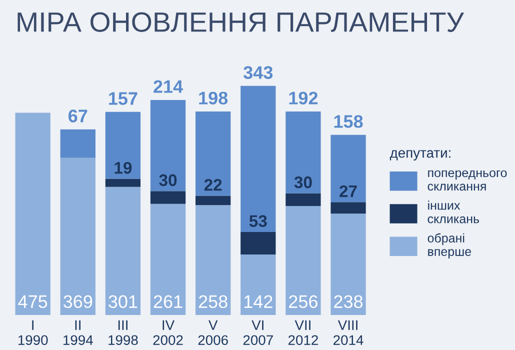 This screenshot has height=350, width=515. I want to click on data-label: 67, so click(78, 116).